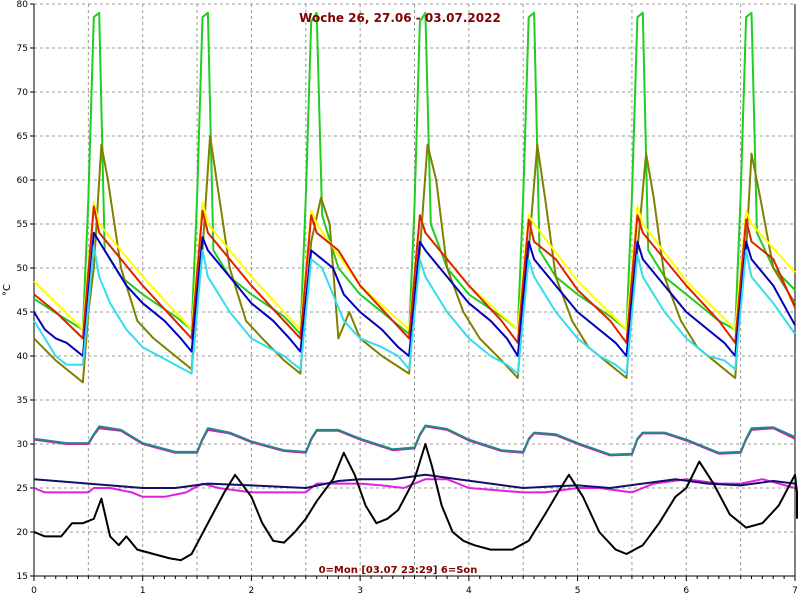 The image size is (800, 600). I want to click on y-tick-label-40: 40, so click(23, 357).